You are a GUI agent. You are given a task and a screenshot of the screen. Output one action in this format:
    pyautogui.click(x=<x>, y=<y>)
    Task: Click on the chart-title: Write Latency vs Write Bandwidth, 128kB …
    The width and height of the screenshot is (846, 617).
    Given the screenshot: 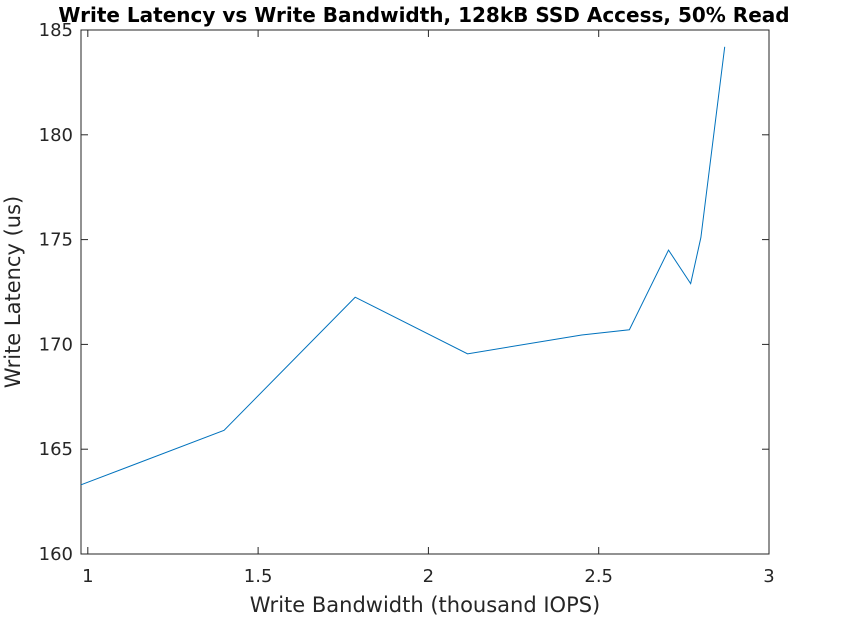 What is the action you would take?
    pyautogui.click(x=423, y=15)
    